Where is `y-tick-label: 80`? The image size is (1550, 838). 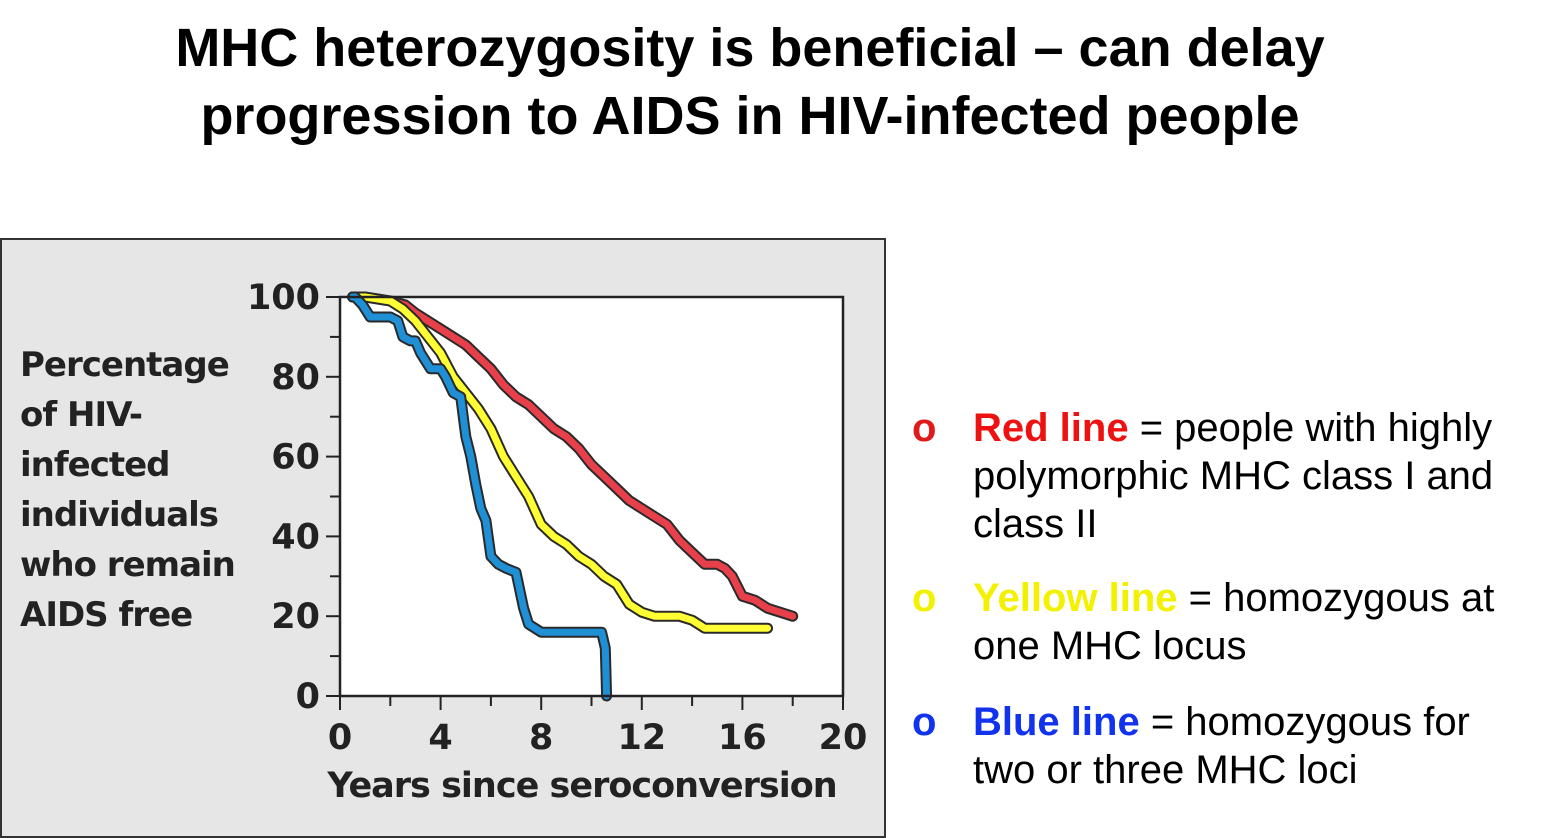
y-tick-label: 80 is located at coordinates (295, 378).